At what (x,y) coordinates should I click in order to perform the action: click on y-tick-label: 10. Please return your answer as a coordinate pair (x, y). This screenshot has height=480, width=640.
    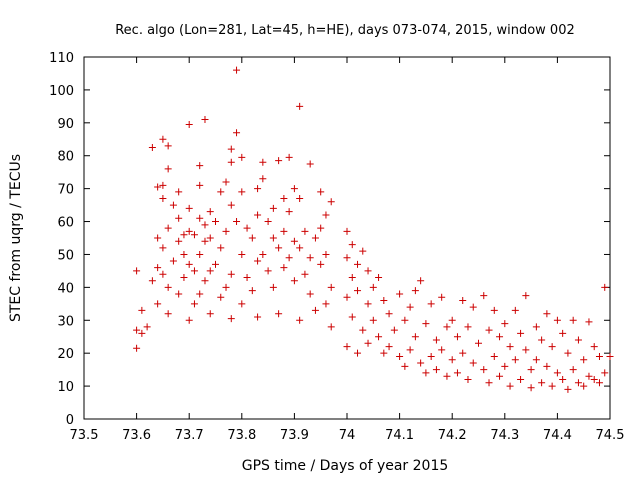
    Looking at the image, I should click on (65, 387).